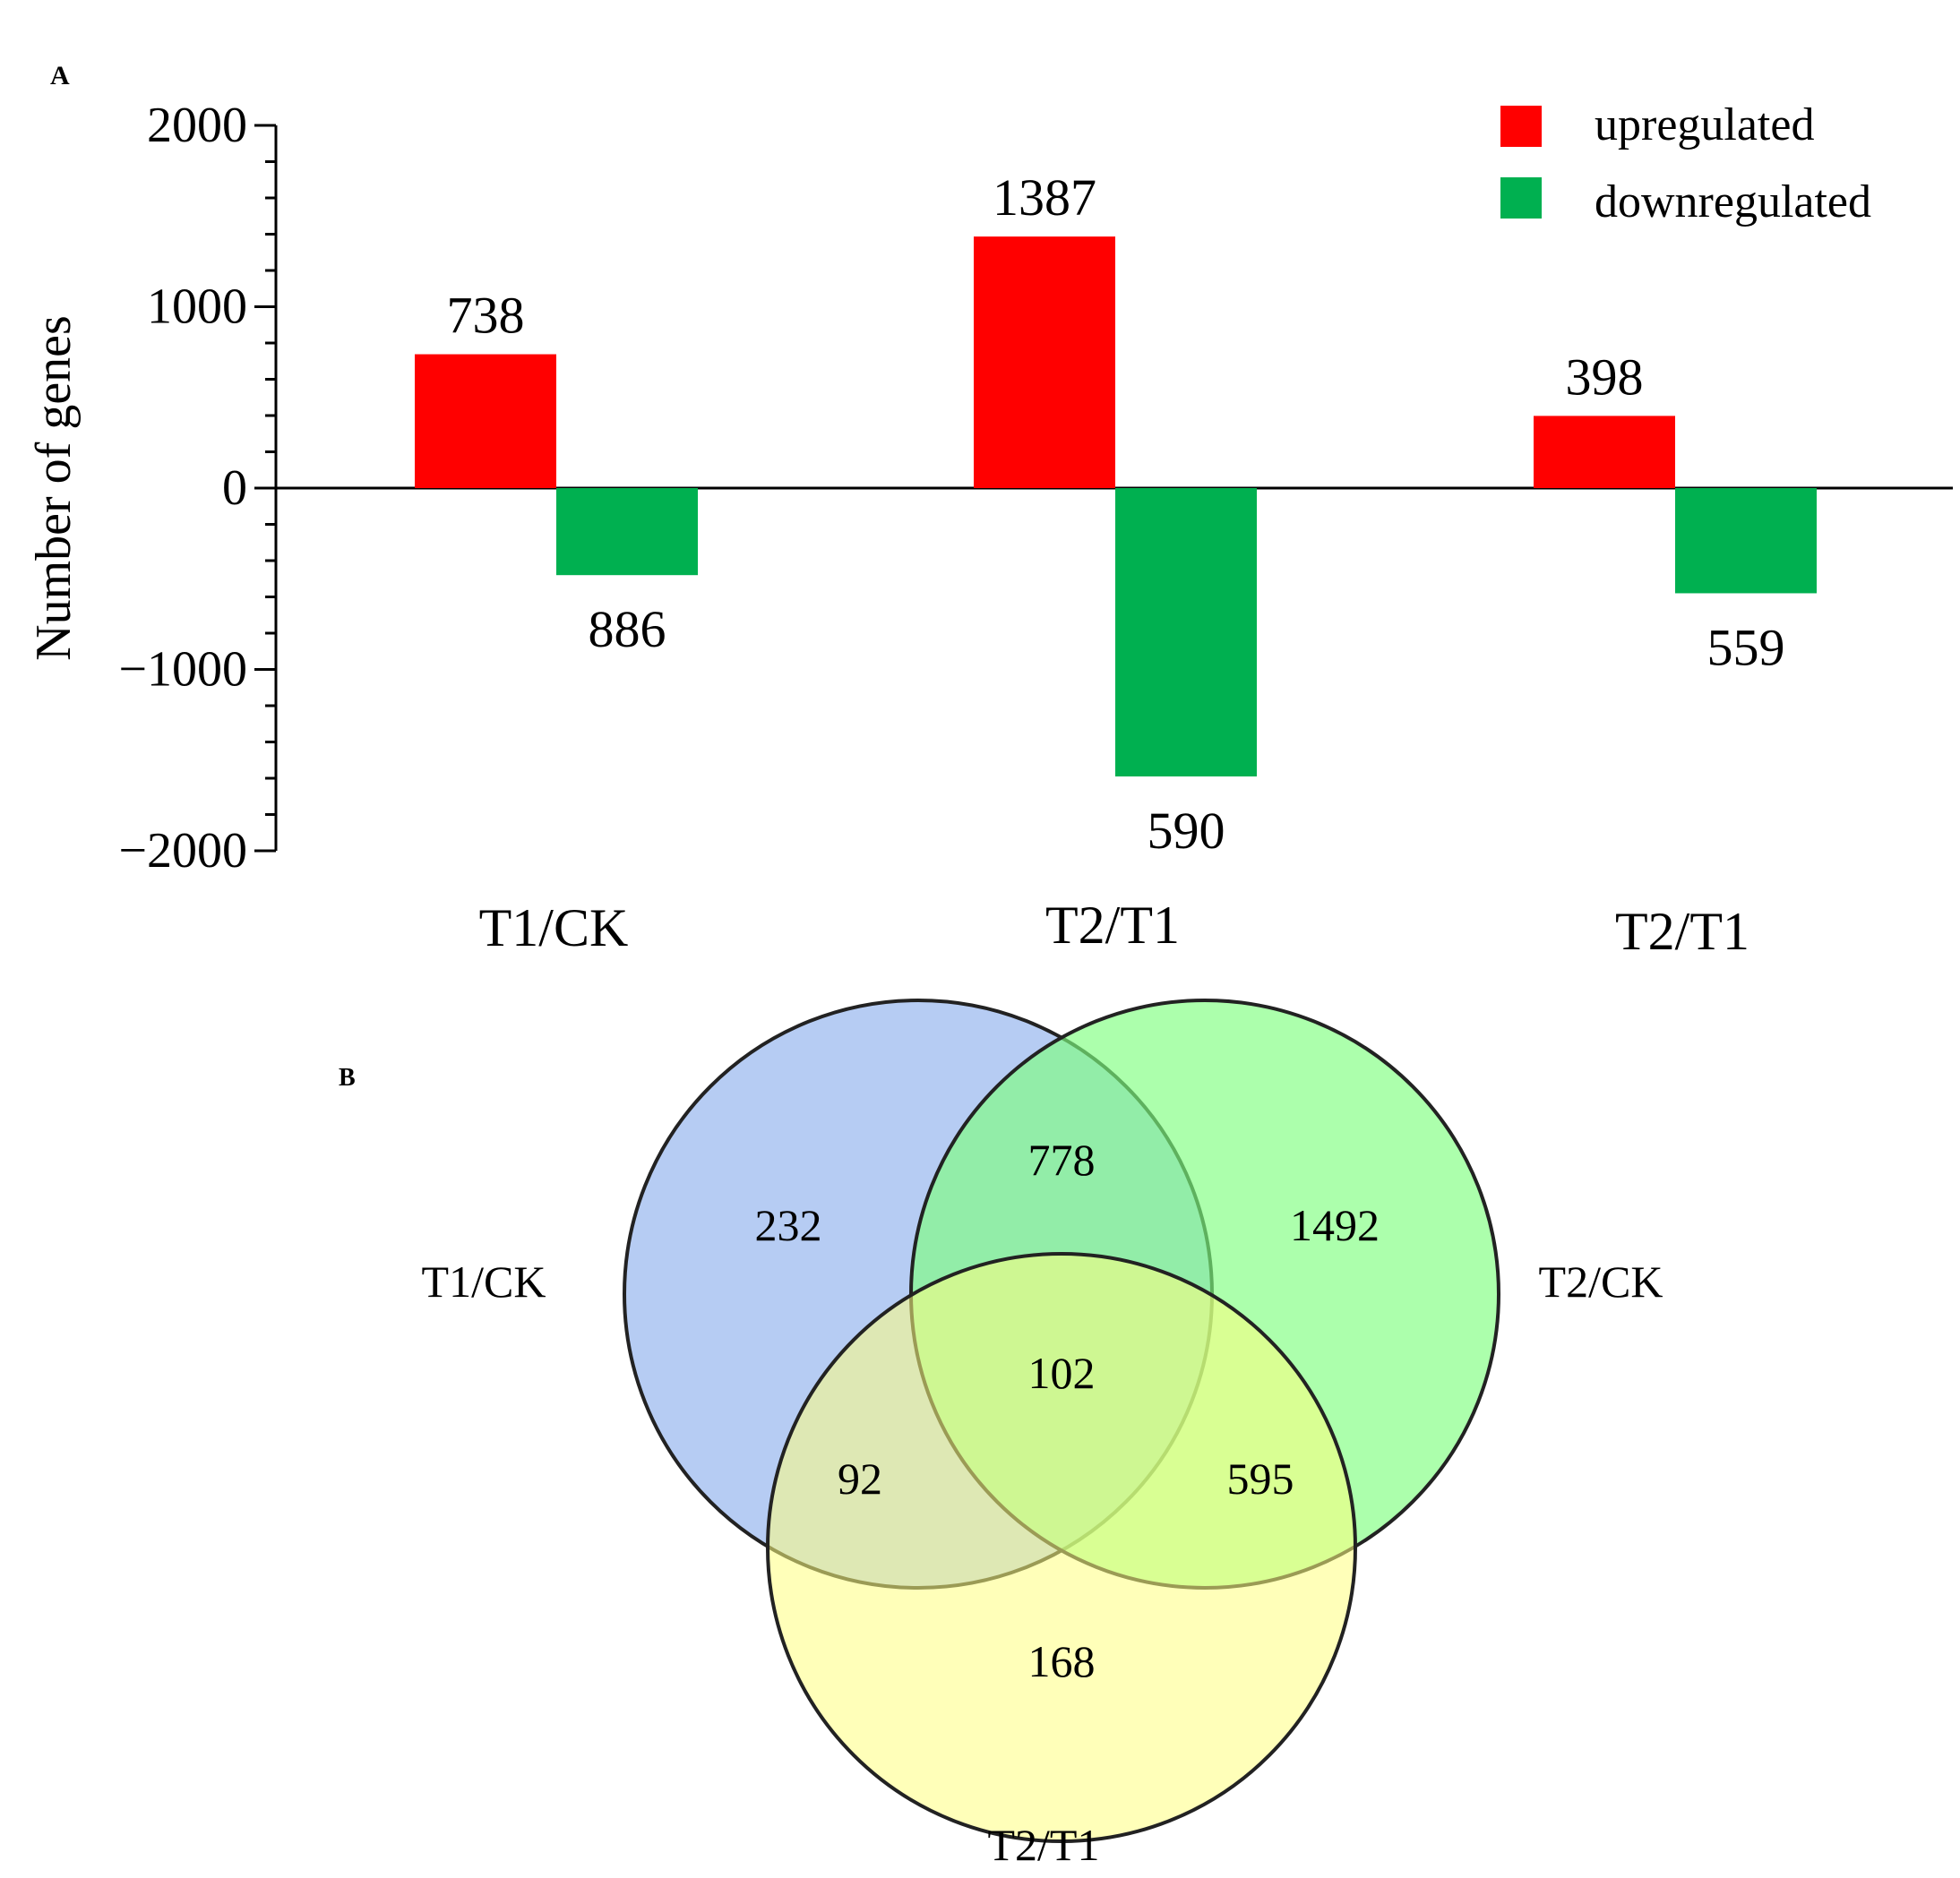 The height and width of the screenshot is (1878, 1960). I want to click on venn-count-t1ck-t2t1: 92, so click(860, 1479).